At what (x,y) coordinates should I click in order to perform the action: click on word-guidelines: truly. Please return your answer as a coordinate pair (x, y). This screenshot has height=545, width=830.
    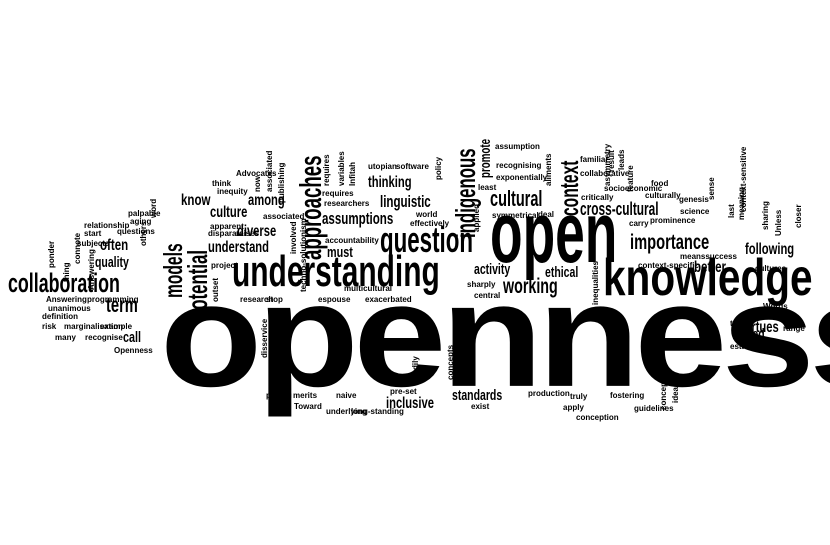
    Looking at the image, I should click on (579, 396).